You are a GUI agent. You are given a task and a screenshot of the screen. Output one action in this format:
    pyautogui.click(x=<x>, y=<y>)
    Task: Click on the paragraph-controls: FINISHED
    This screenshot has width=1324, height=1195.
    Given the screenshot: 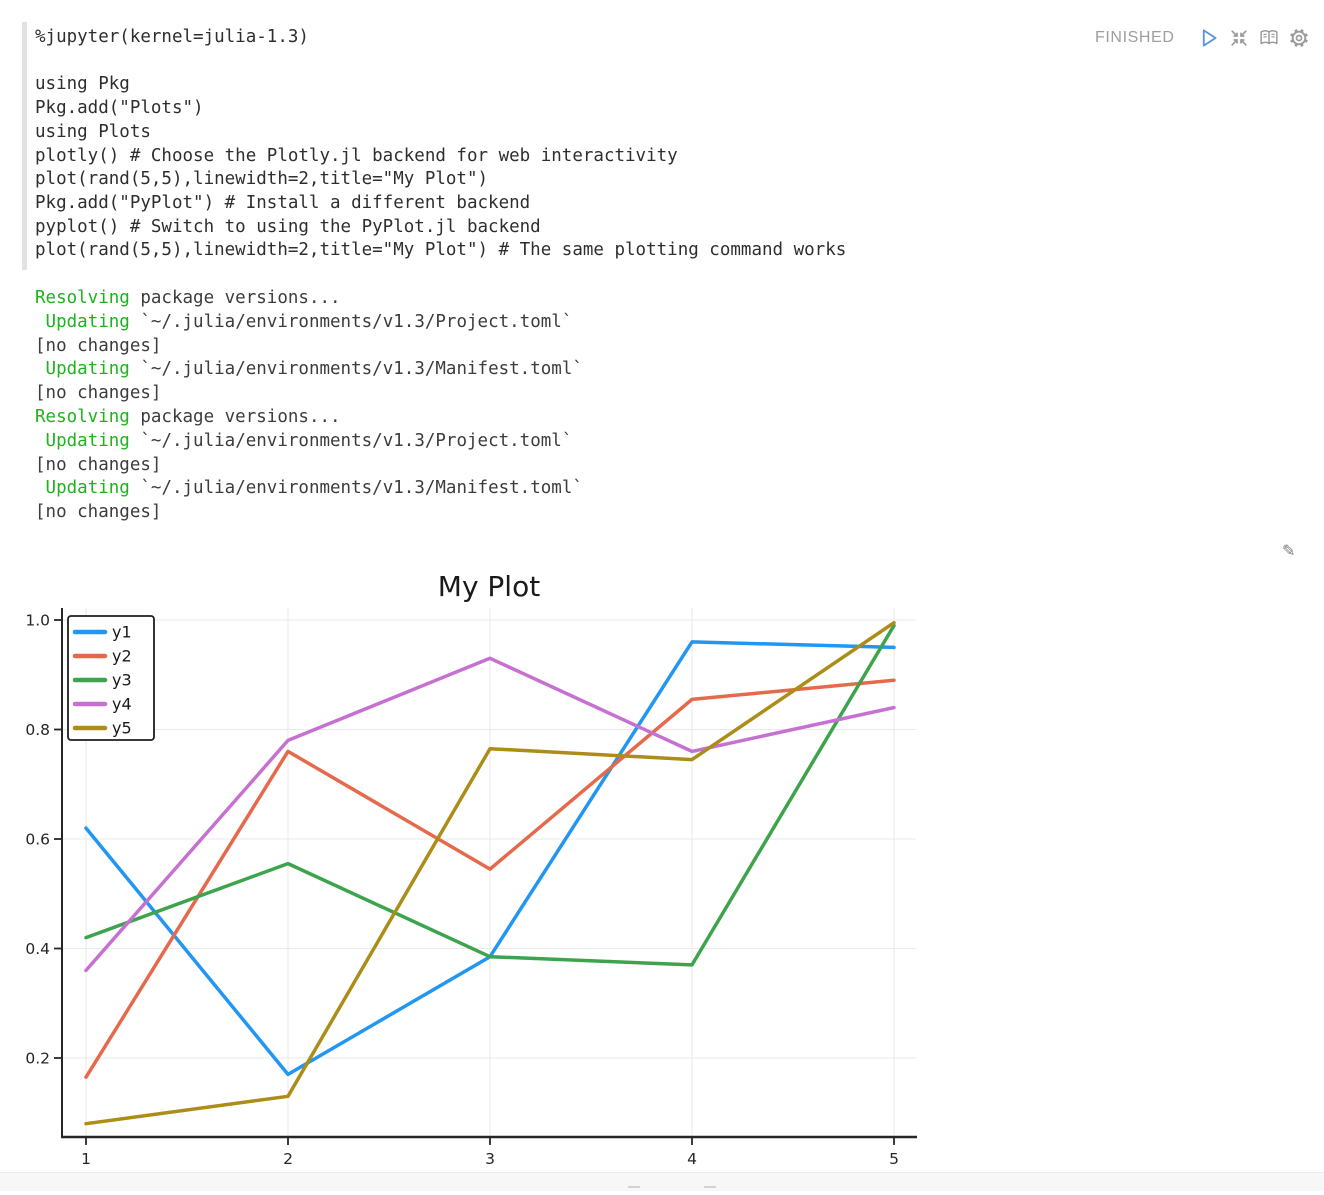 What is the action you would take?
    pyautogui.click(x=1202, y=38)
    